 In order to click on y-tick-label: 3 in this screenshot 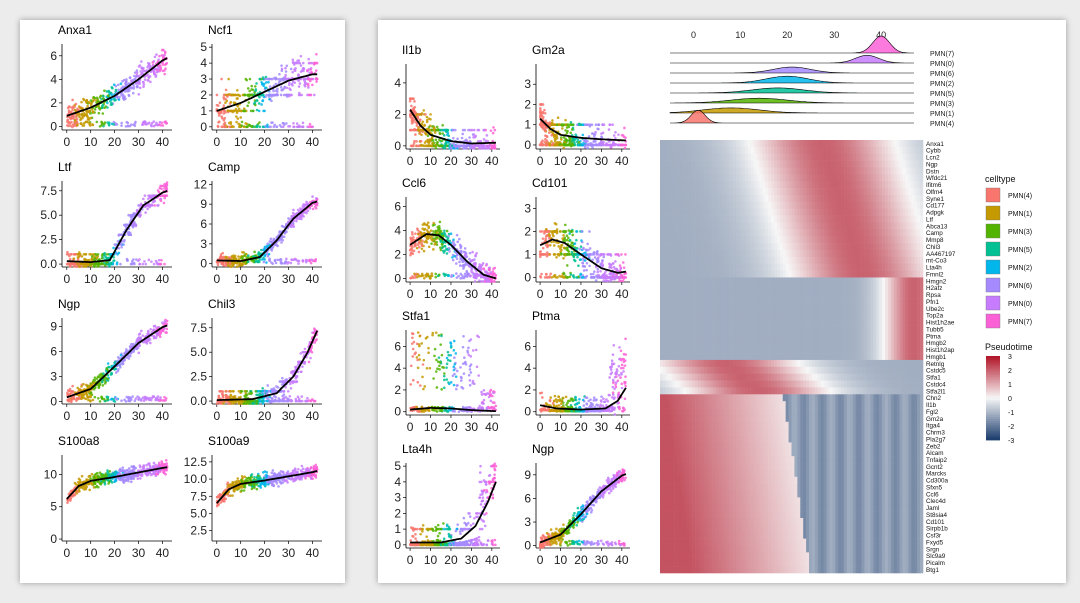, I will do `click(203, 244)`.